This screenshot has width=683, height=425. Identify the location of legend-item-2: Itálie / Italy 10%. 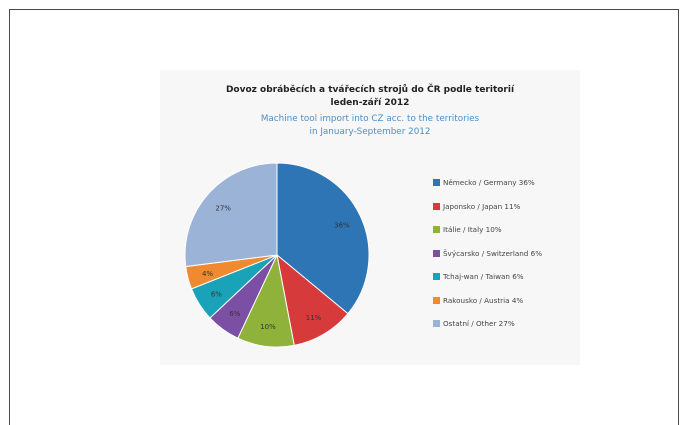
(487, 237).